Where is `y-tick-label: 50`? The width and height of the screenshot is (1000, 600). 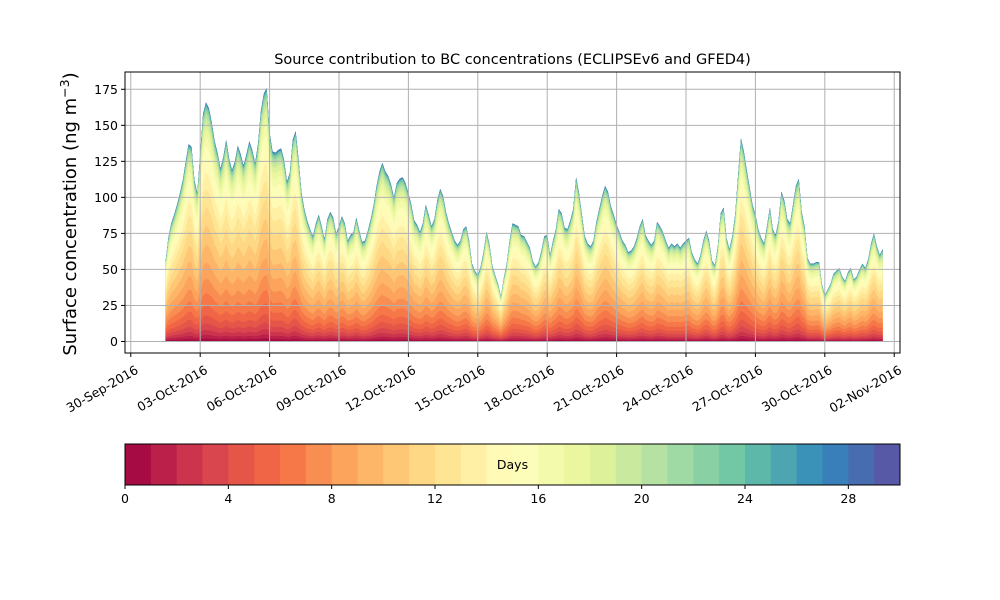
y-tick-label: 50 is located at coordinates (110, 269).